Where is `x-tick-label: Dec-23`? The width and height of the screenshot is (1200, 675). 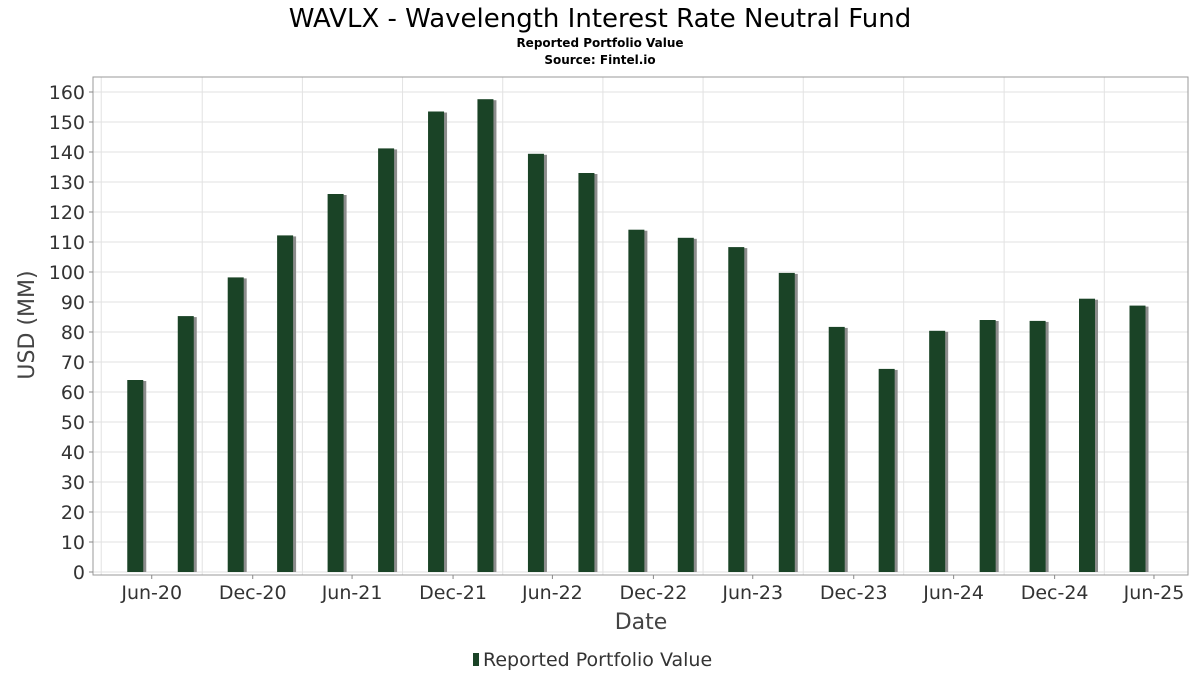 x-tick-label: Dec-23 is located at coordinates (854, 593).